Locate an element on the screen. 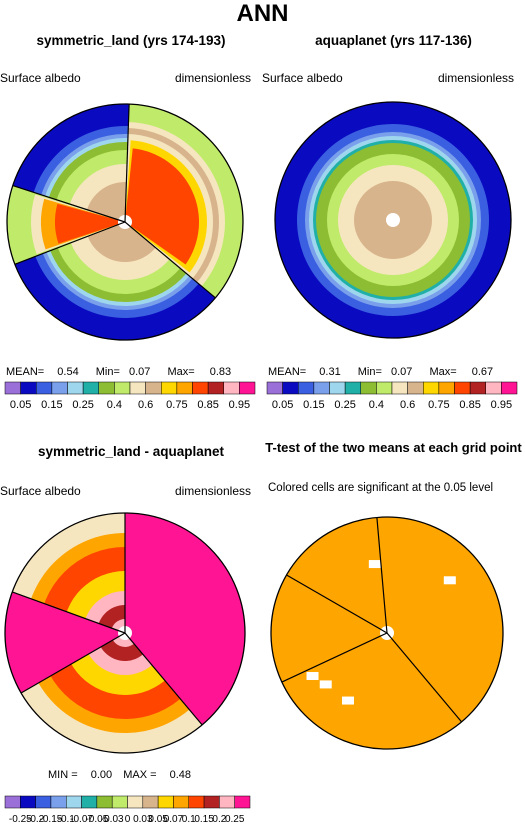 The width and height of the screenshot is (525, 825). colorbar-label-12: 0.15 is located at coordinates (204, 819).